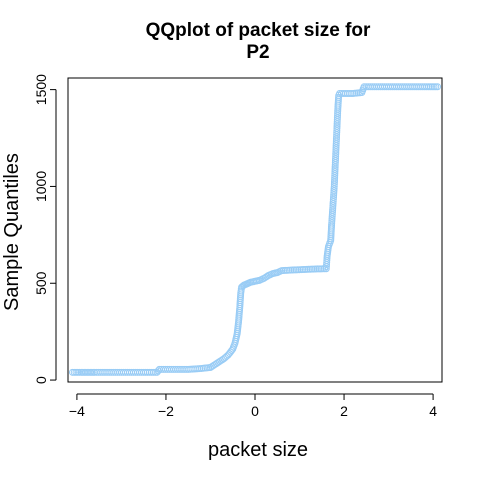 Image resolution: width=480 pixels, height=480 pixels. I want to click on x-tick-label: −2, so click(166, 411).